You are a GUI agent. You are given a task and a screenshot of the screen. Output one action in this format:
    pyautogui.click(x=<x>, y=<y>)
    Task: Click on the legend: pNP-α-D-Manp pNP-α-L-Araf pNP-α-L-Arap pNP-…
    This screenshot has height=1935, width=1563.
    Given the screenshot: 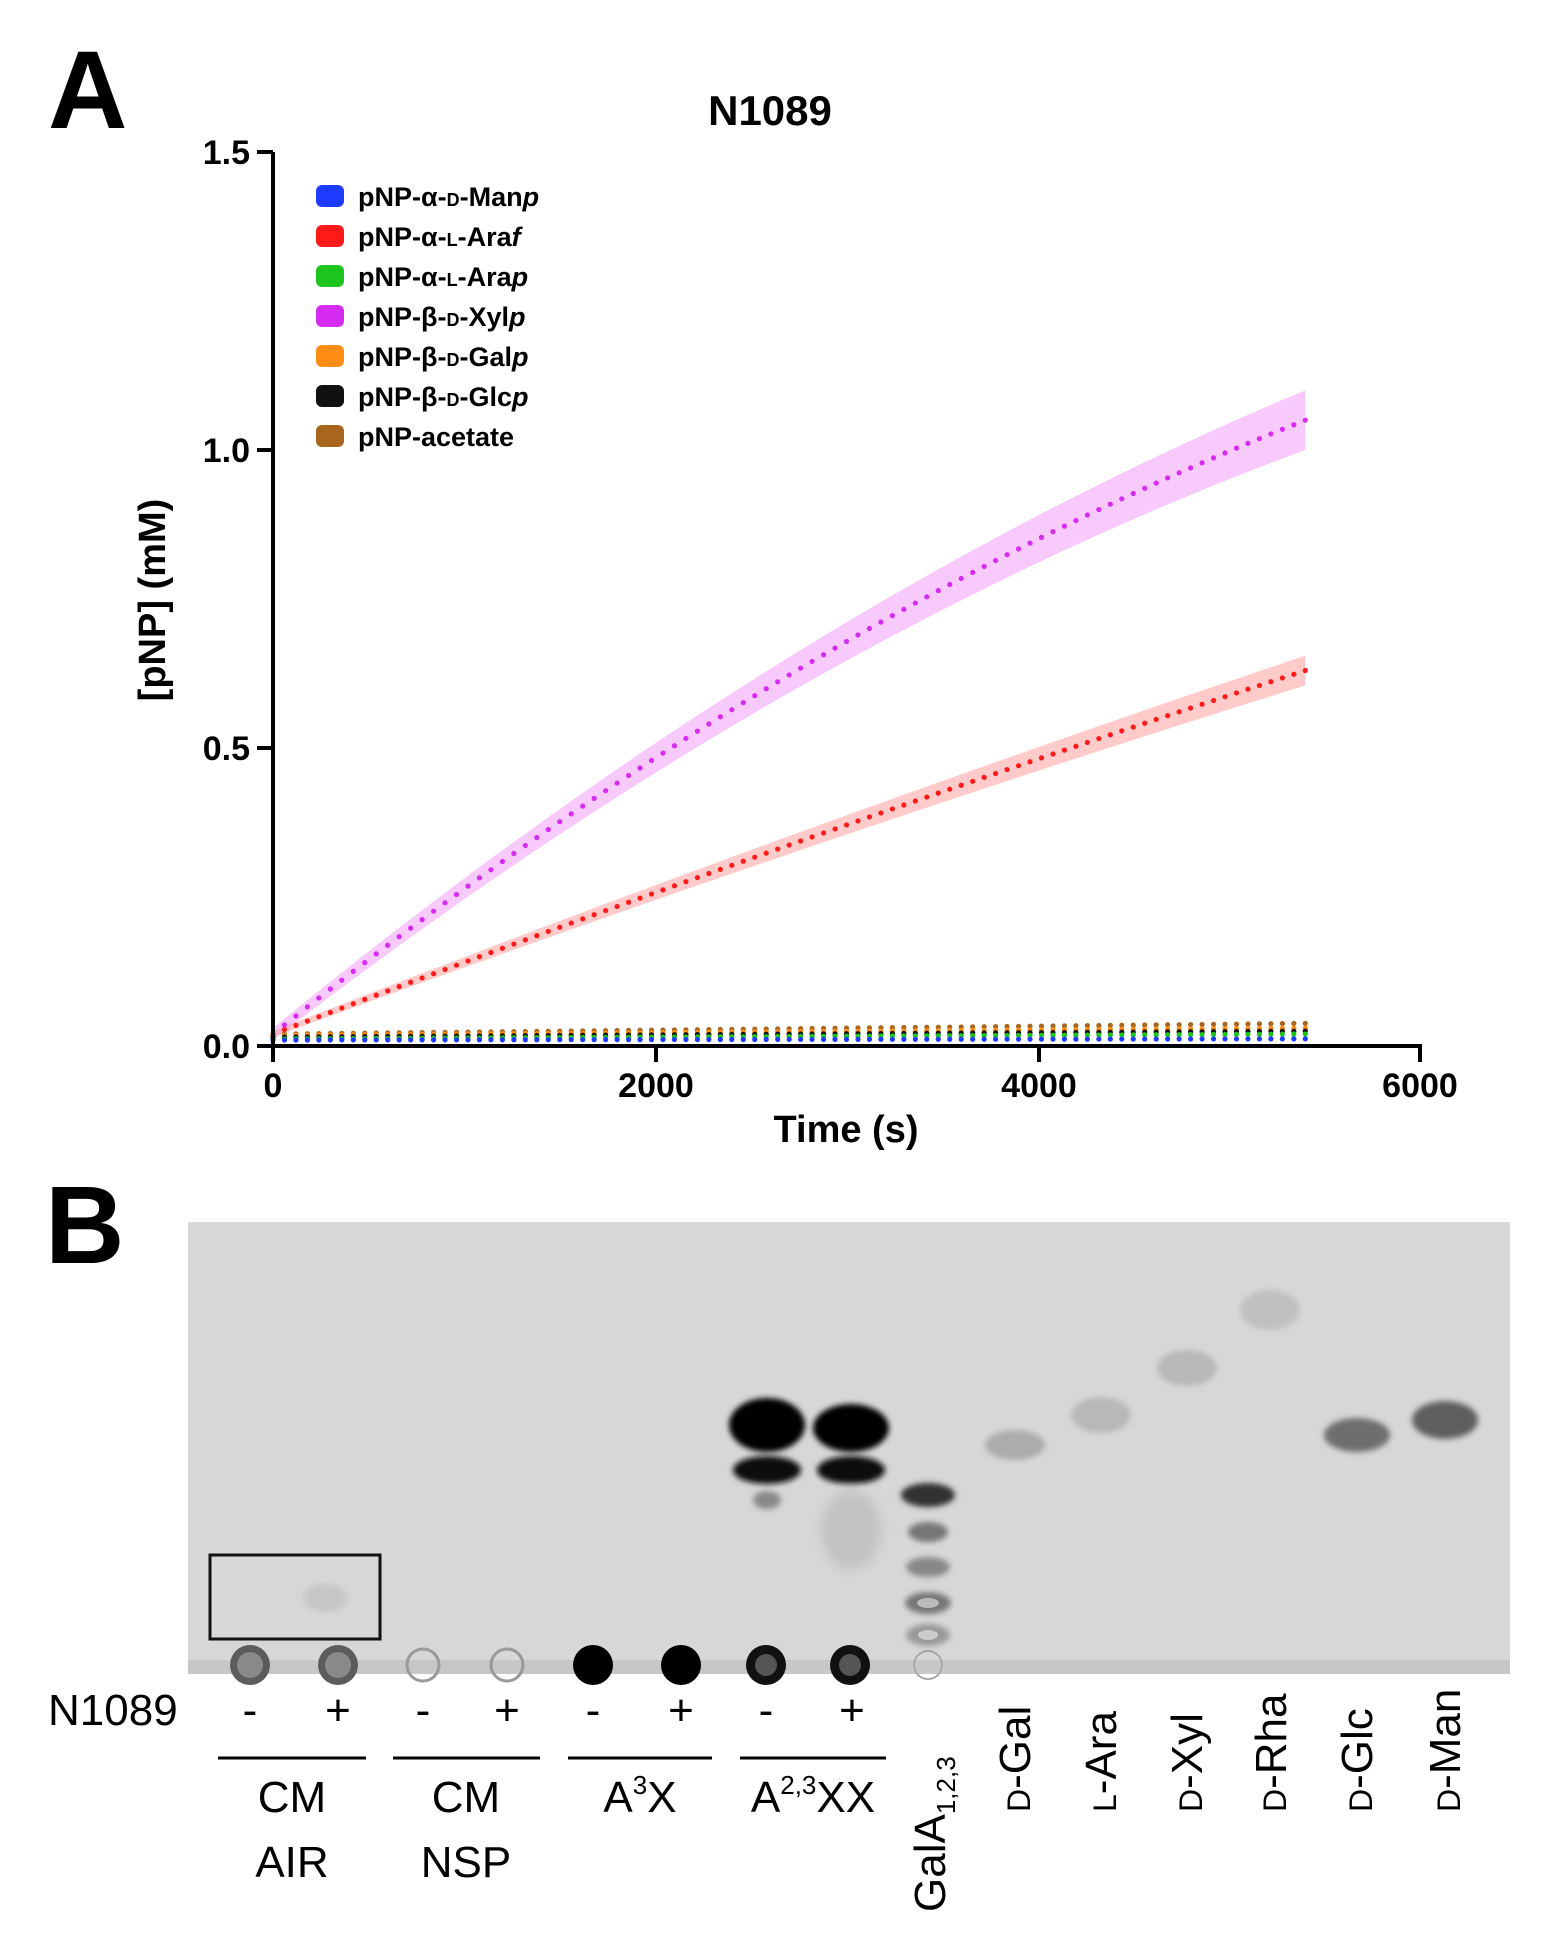 What is the action you would take?
    pyautogui.click(x=427, y=317)
    